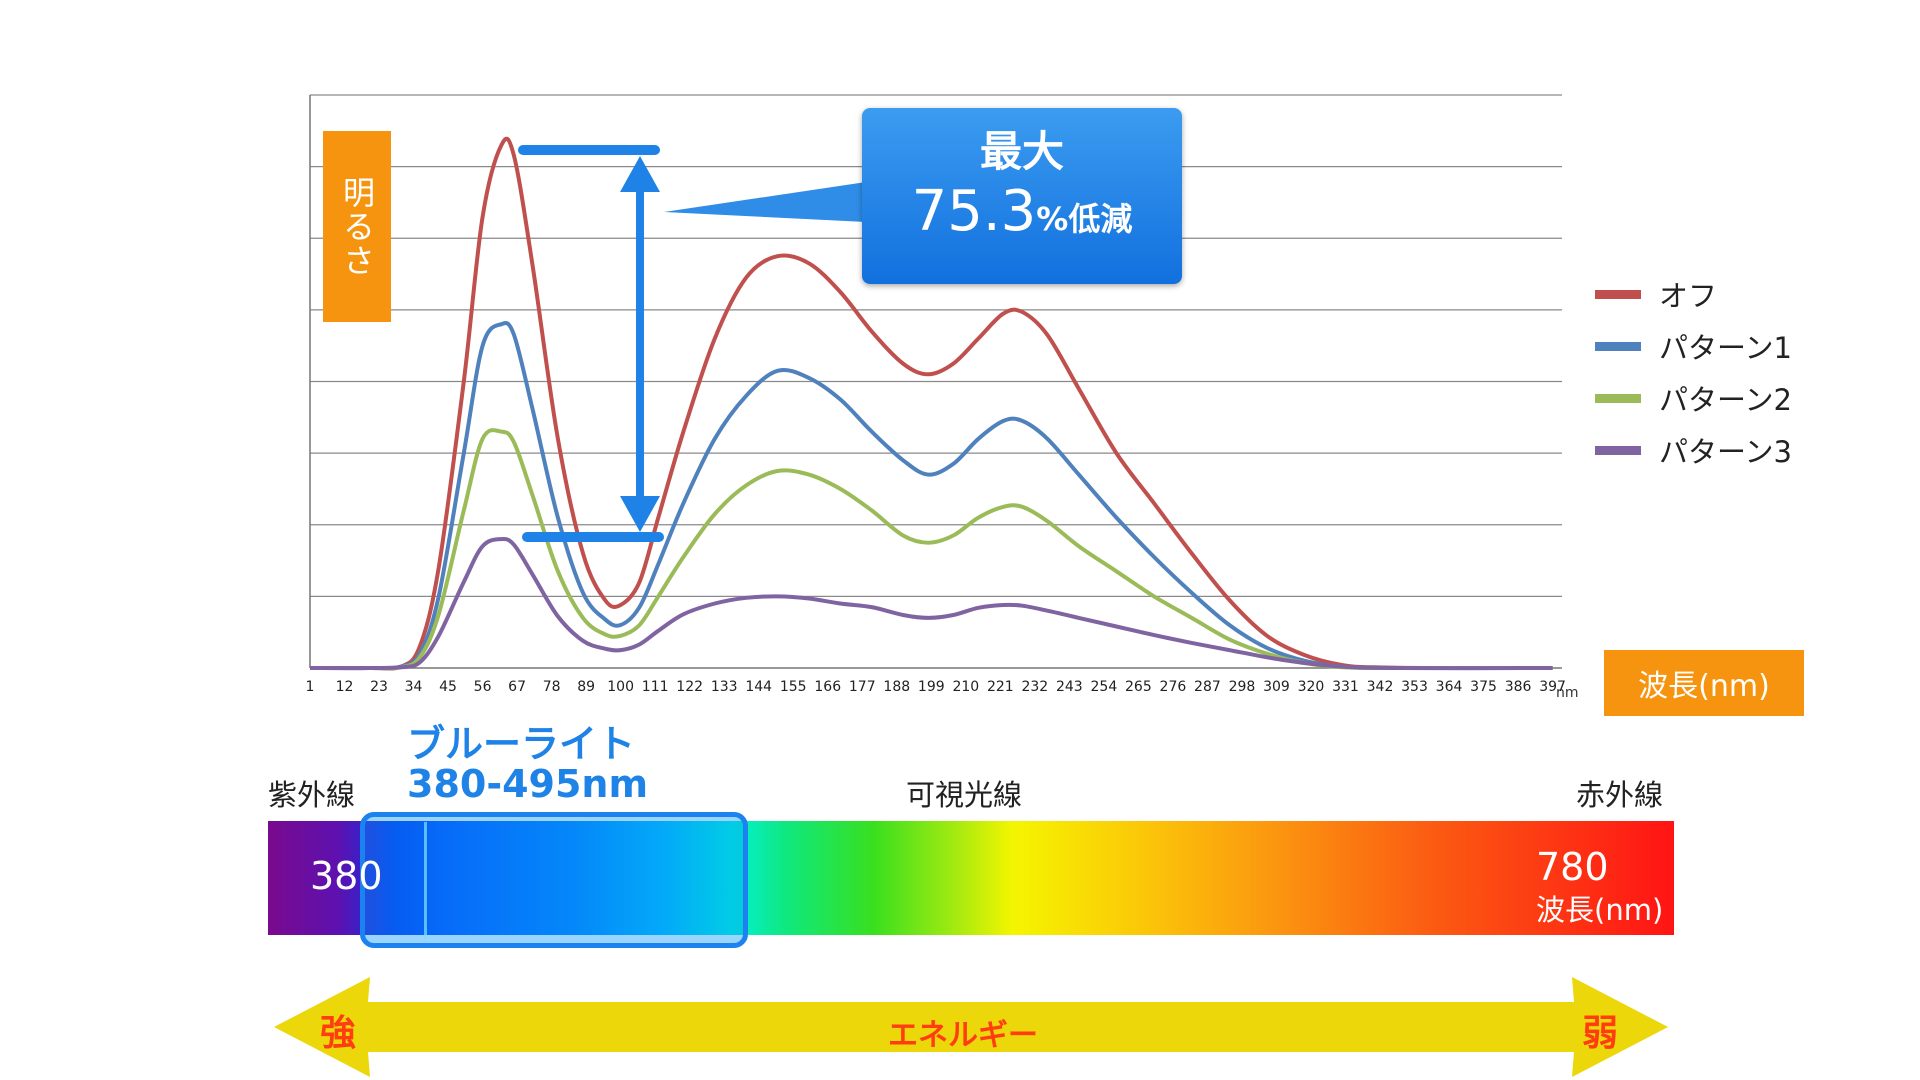  I want to click on x-tick-label: 100, so click(620, 687).